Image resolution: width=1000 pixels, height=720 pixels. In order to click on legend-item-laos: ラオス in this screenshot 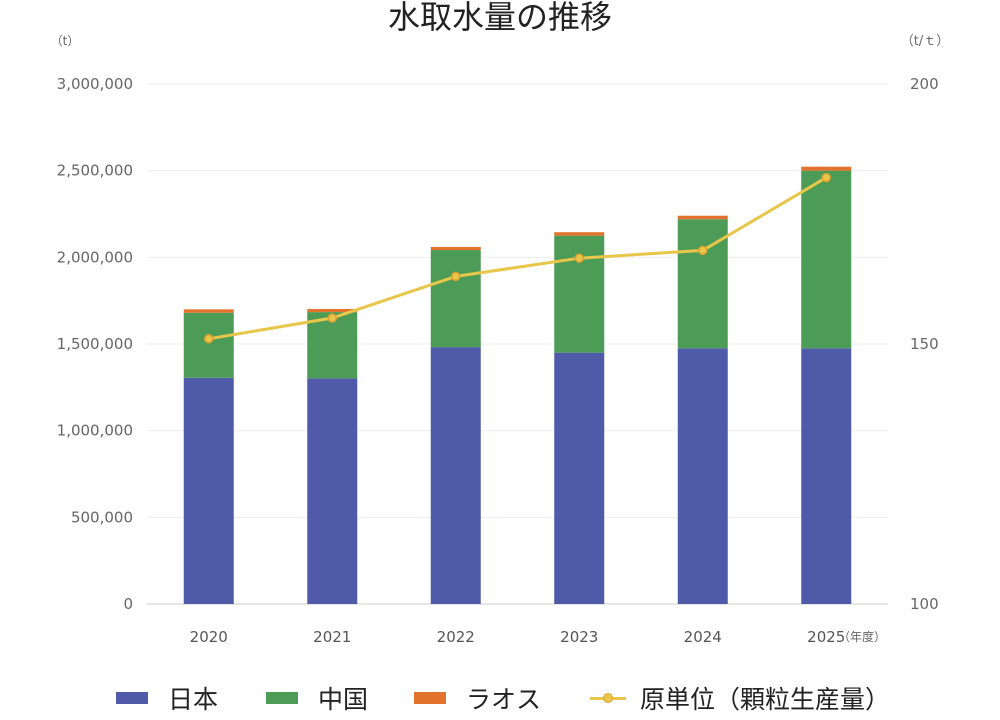, I will do `click(477, 698)`.